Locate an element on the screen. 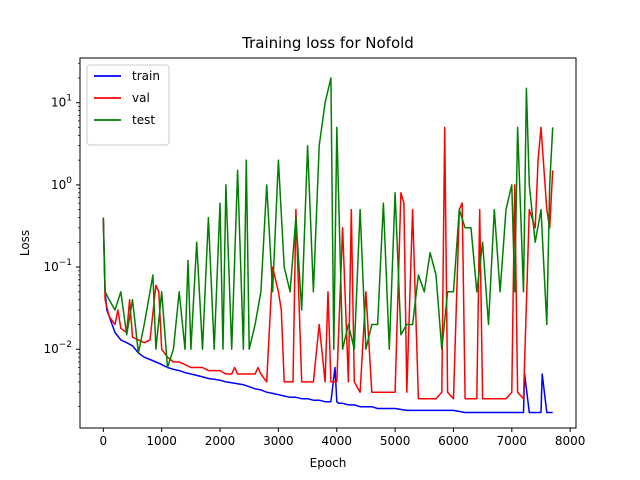 Image resolution: width=640 pixels, height=480 pixels. y-tick-label: 10⁰ is located at coordinates (61, 184).